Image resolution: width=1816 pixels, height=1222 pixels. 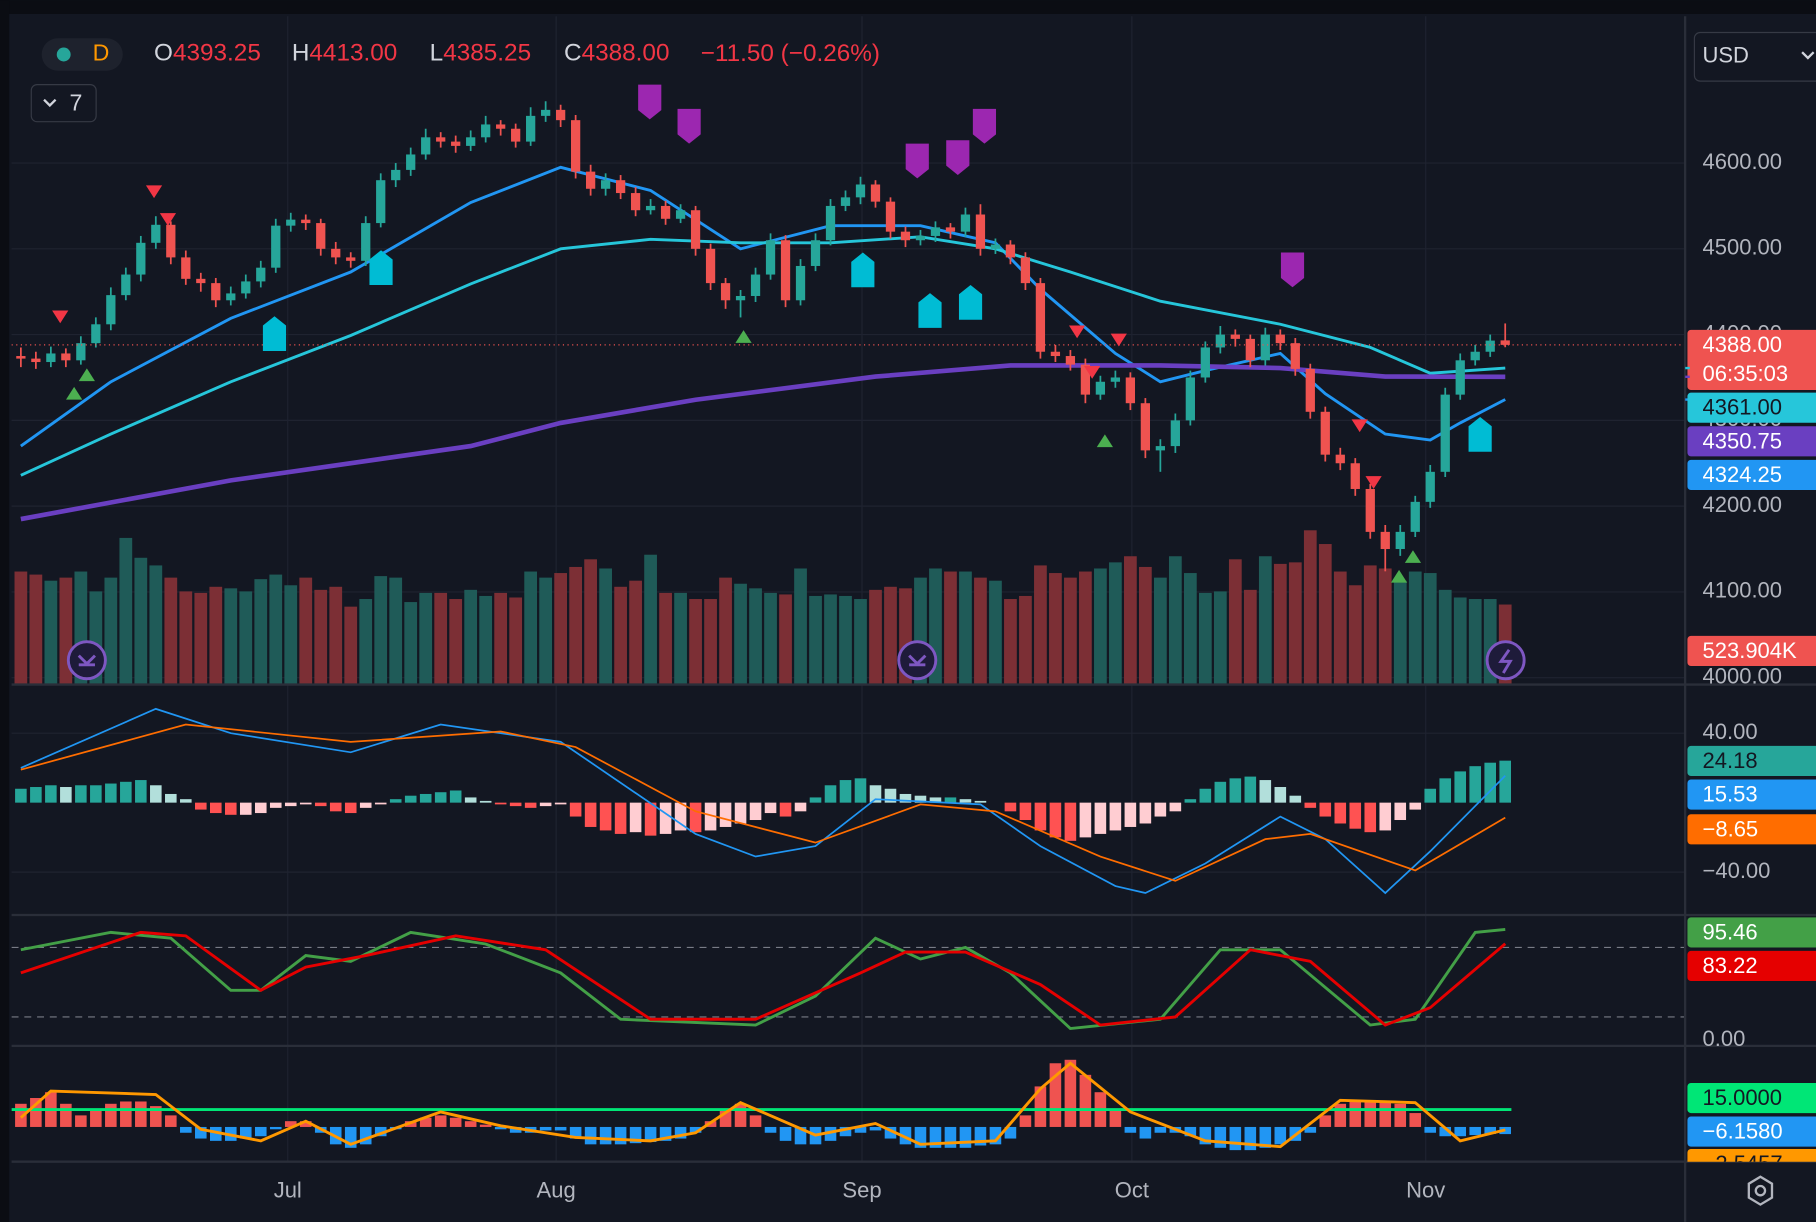 I want to click on macd-signal-label-bg, so click(x=1751, y=829).